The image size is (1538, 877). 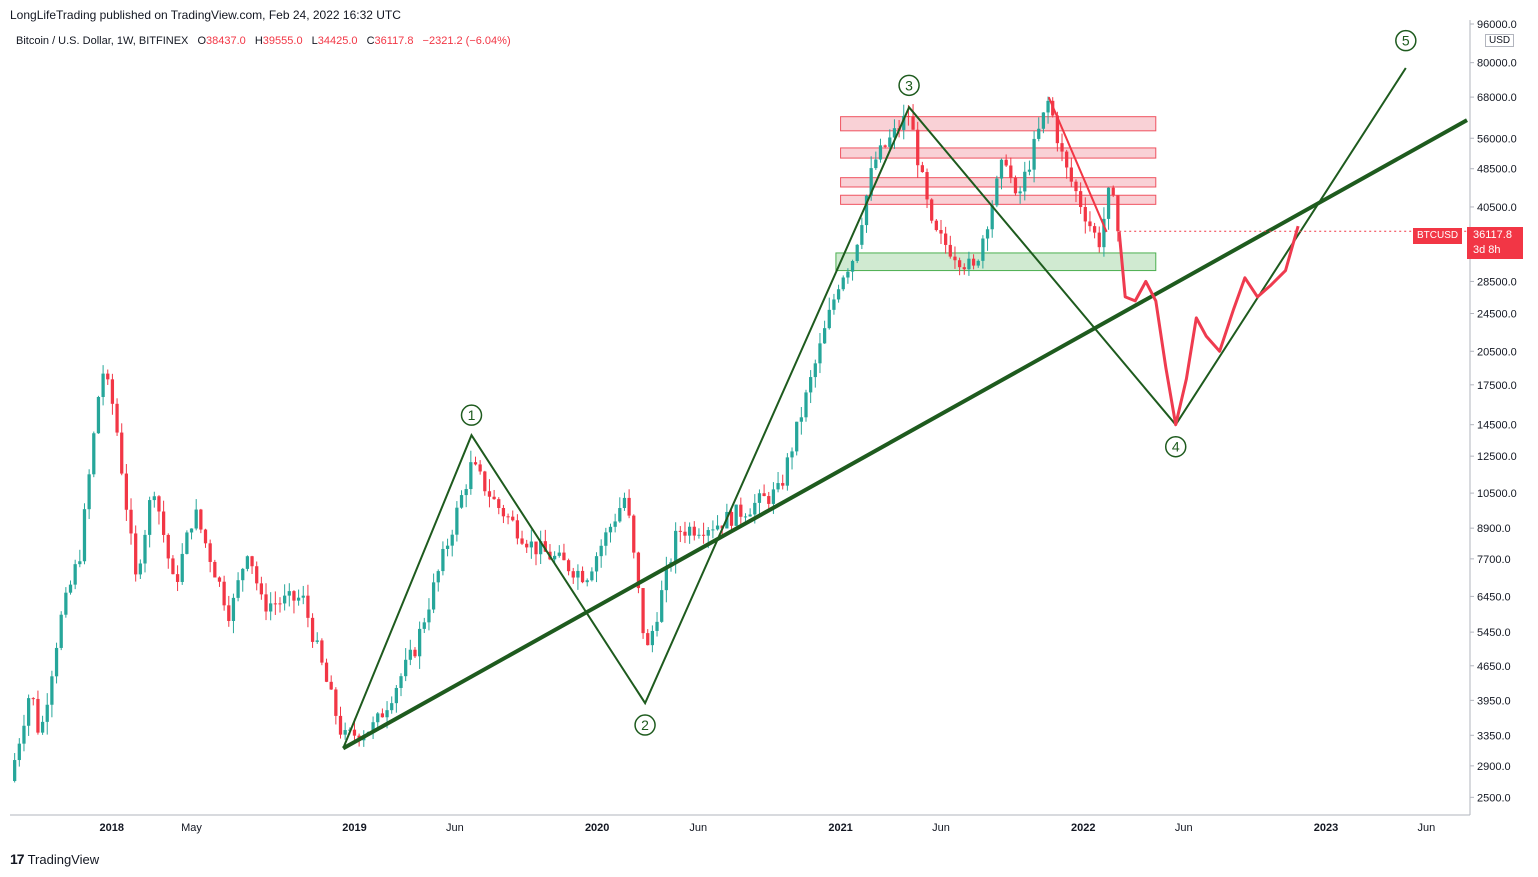 What do you see at coordinates (337, 41) in the screenshot?
I see `ohlc-low-value: 34425.0` at bounding box center [337, 41].